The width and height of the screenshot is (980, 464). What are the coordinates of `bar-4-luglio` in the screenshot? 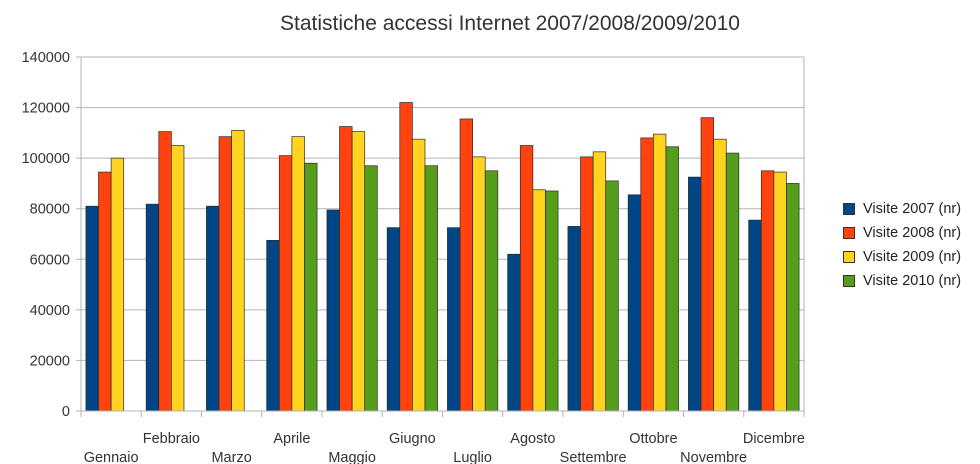 It's located at (491, 291).